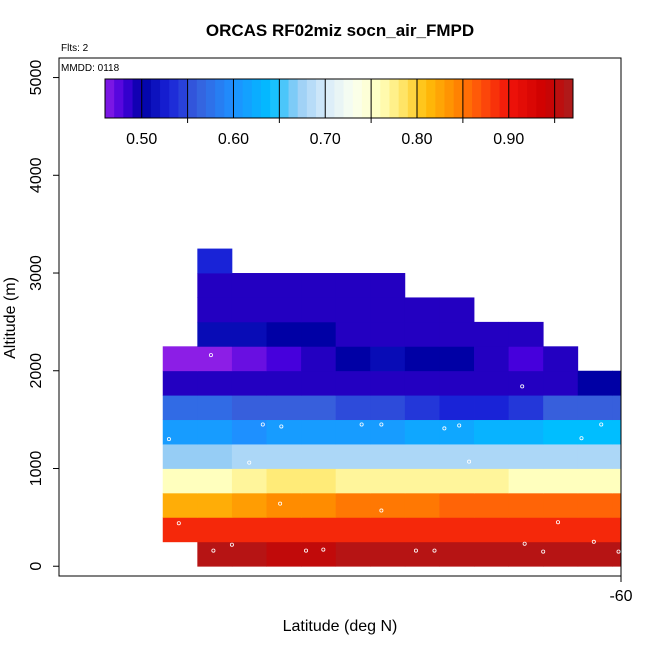 The width and height of the screenshot is (650, 650). What do you see at coordinates (90, 68) in the screenshot?
I see `date-note: MMDD: 0118` at bounding box center [90, 68].